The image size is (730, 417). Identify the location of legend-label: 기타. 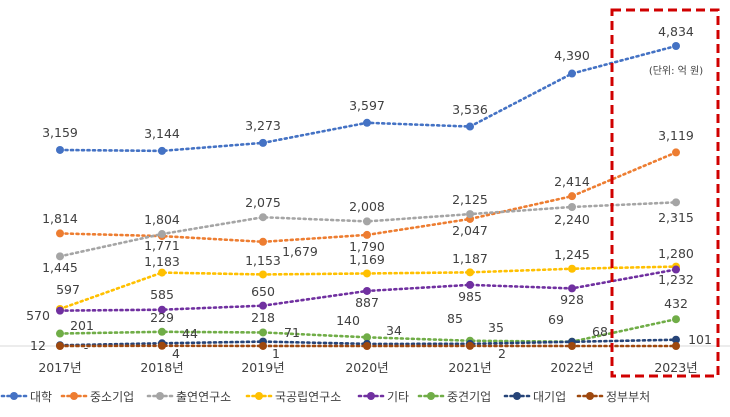
(398, 397).